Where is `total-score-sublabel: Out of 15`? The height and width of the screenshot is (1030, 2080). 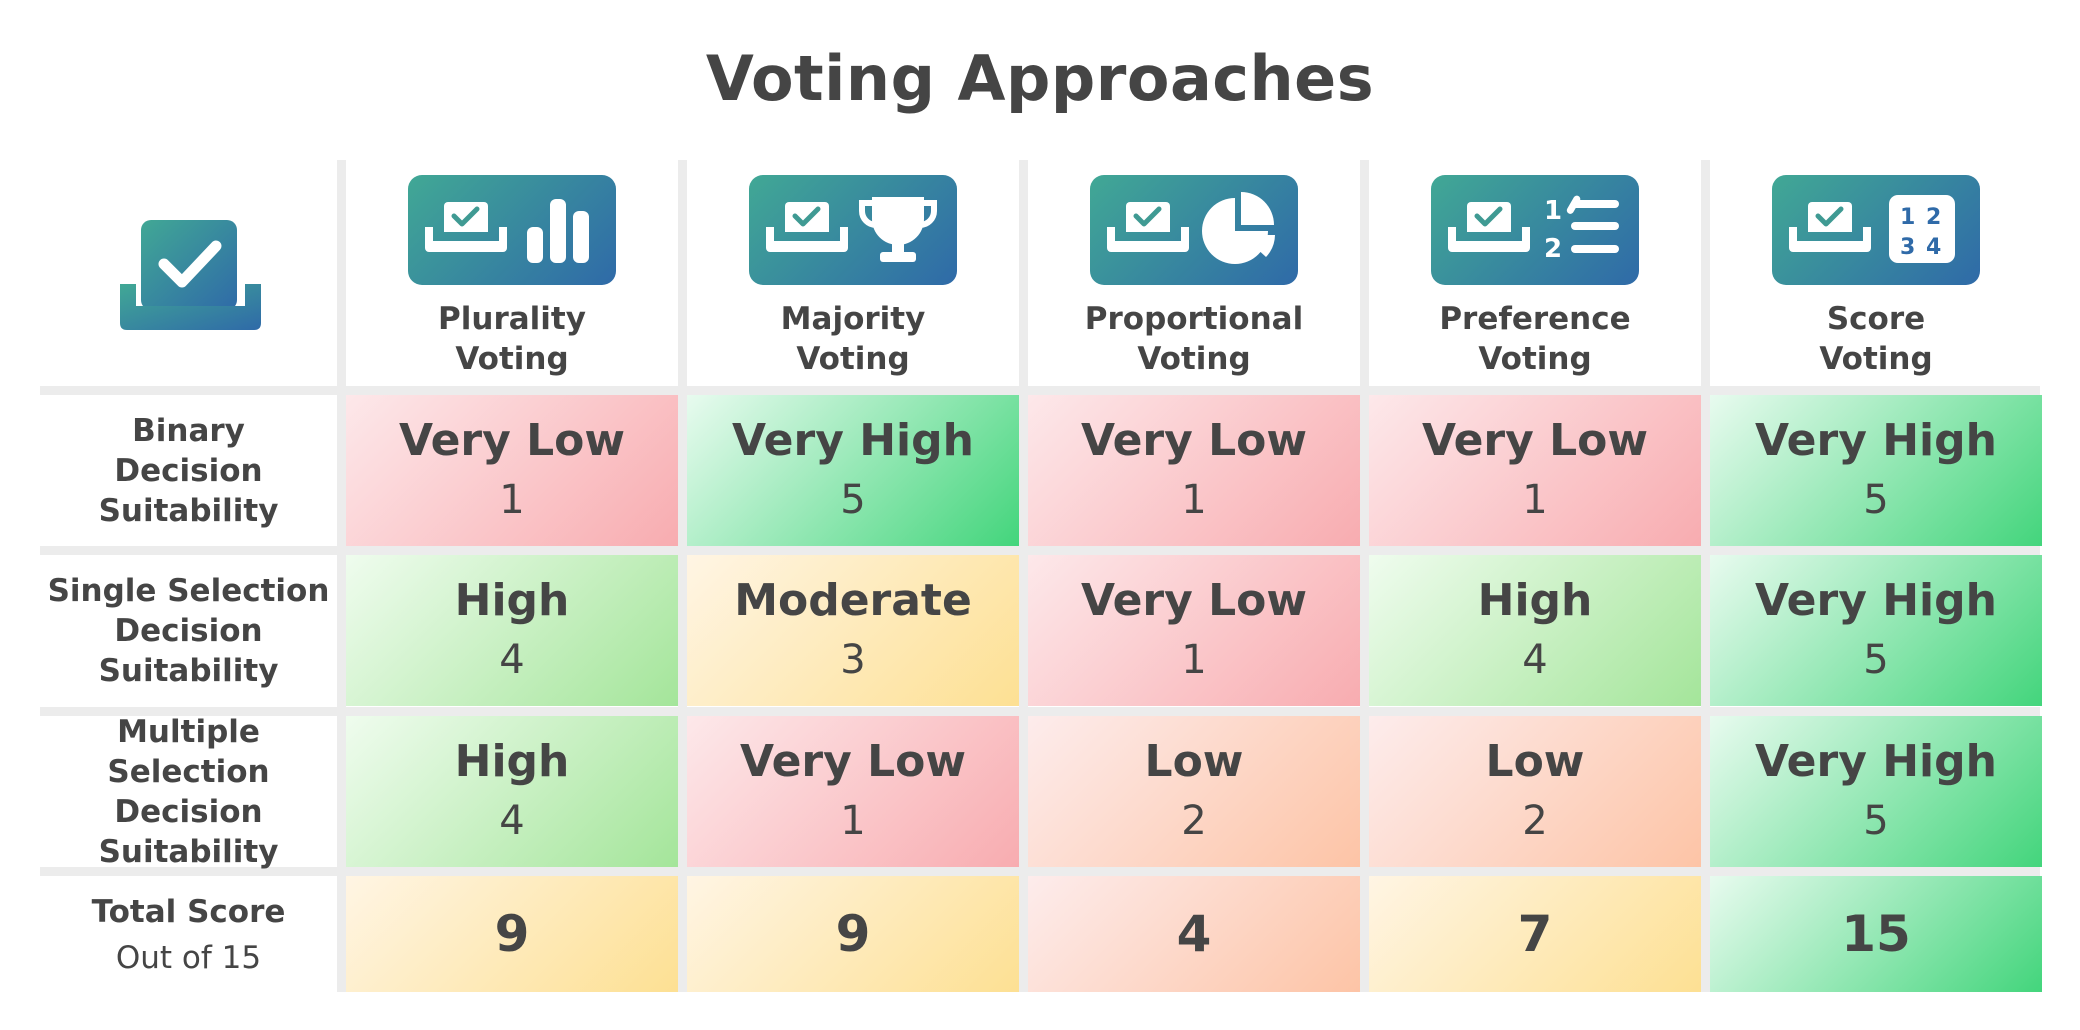 total-score-sublabel: Out of 15 is located at coordinates (188, 958).